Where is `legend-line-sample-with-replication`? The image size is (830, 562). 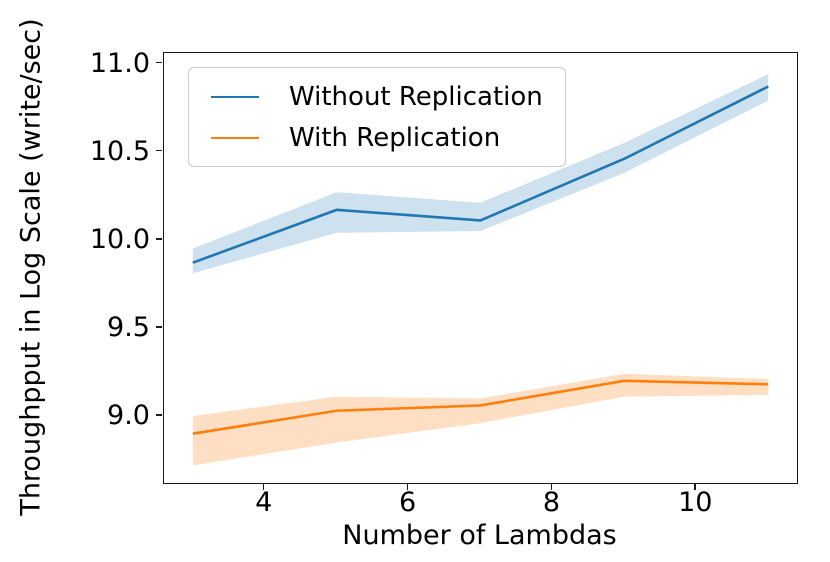 legend-line-sample-with-replication is located at coordinates (235, 137).